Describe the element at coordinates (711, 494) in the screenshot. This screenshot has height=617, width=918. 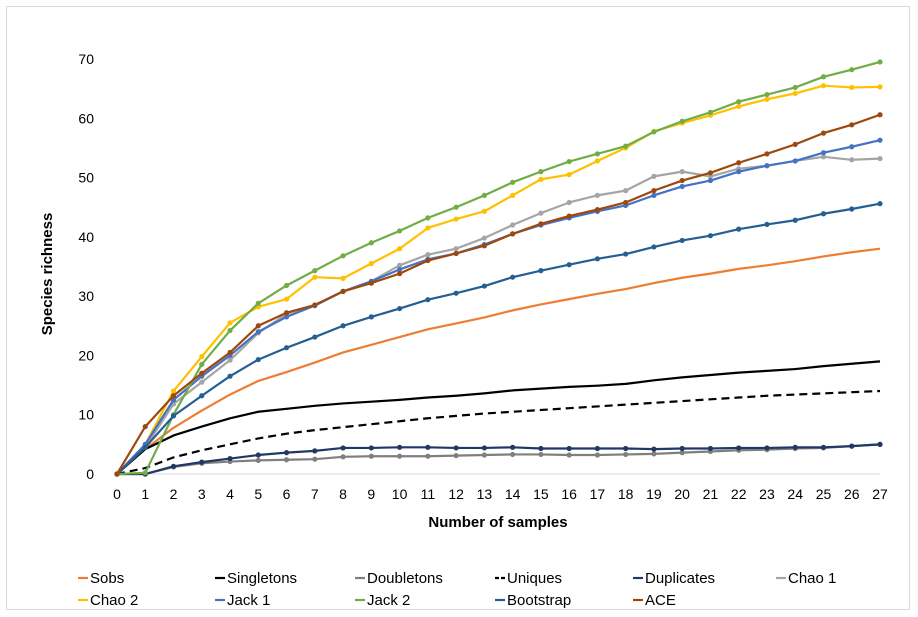
I see `x-tick-label: 21` at that location.